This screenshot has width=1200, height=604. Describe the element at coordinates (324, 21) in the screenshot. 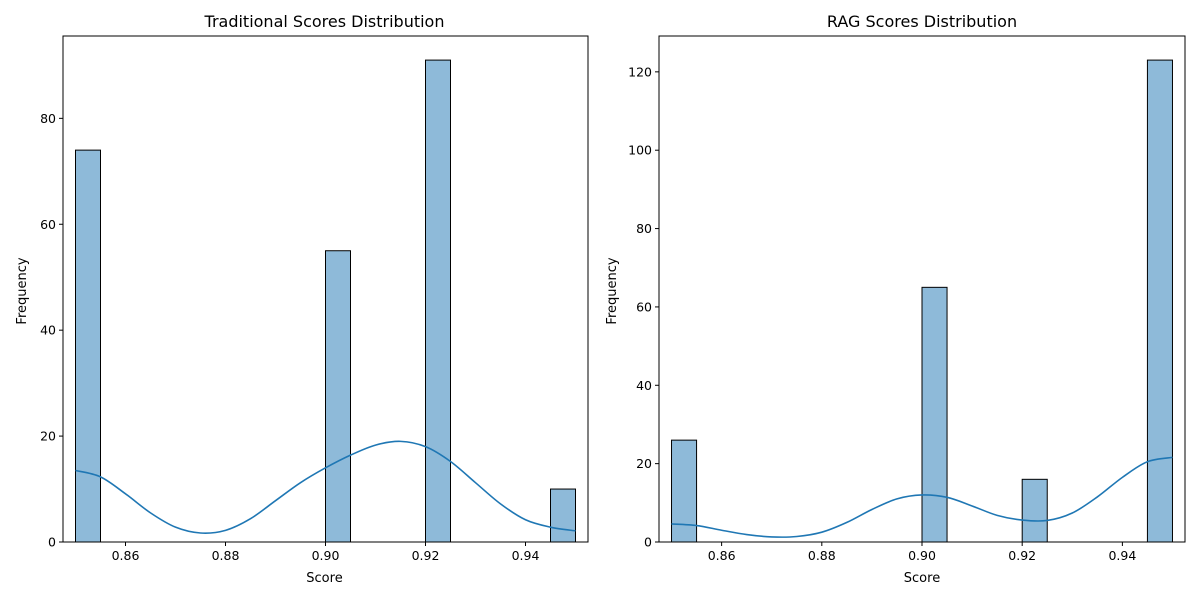

I see `chart-title: Traditional Scores Distribution` at that location.